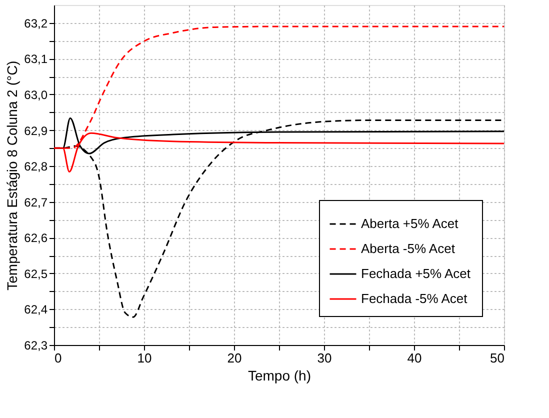 The height and width of the screenshot is (418, 549). What do you see at coordinates (324, 358) in the screenshot?
I see `x-tick-label: 30` at bounding box center [324, 358].